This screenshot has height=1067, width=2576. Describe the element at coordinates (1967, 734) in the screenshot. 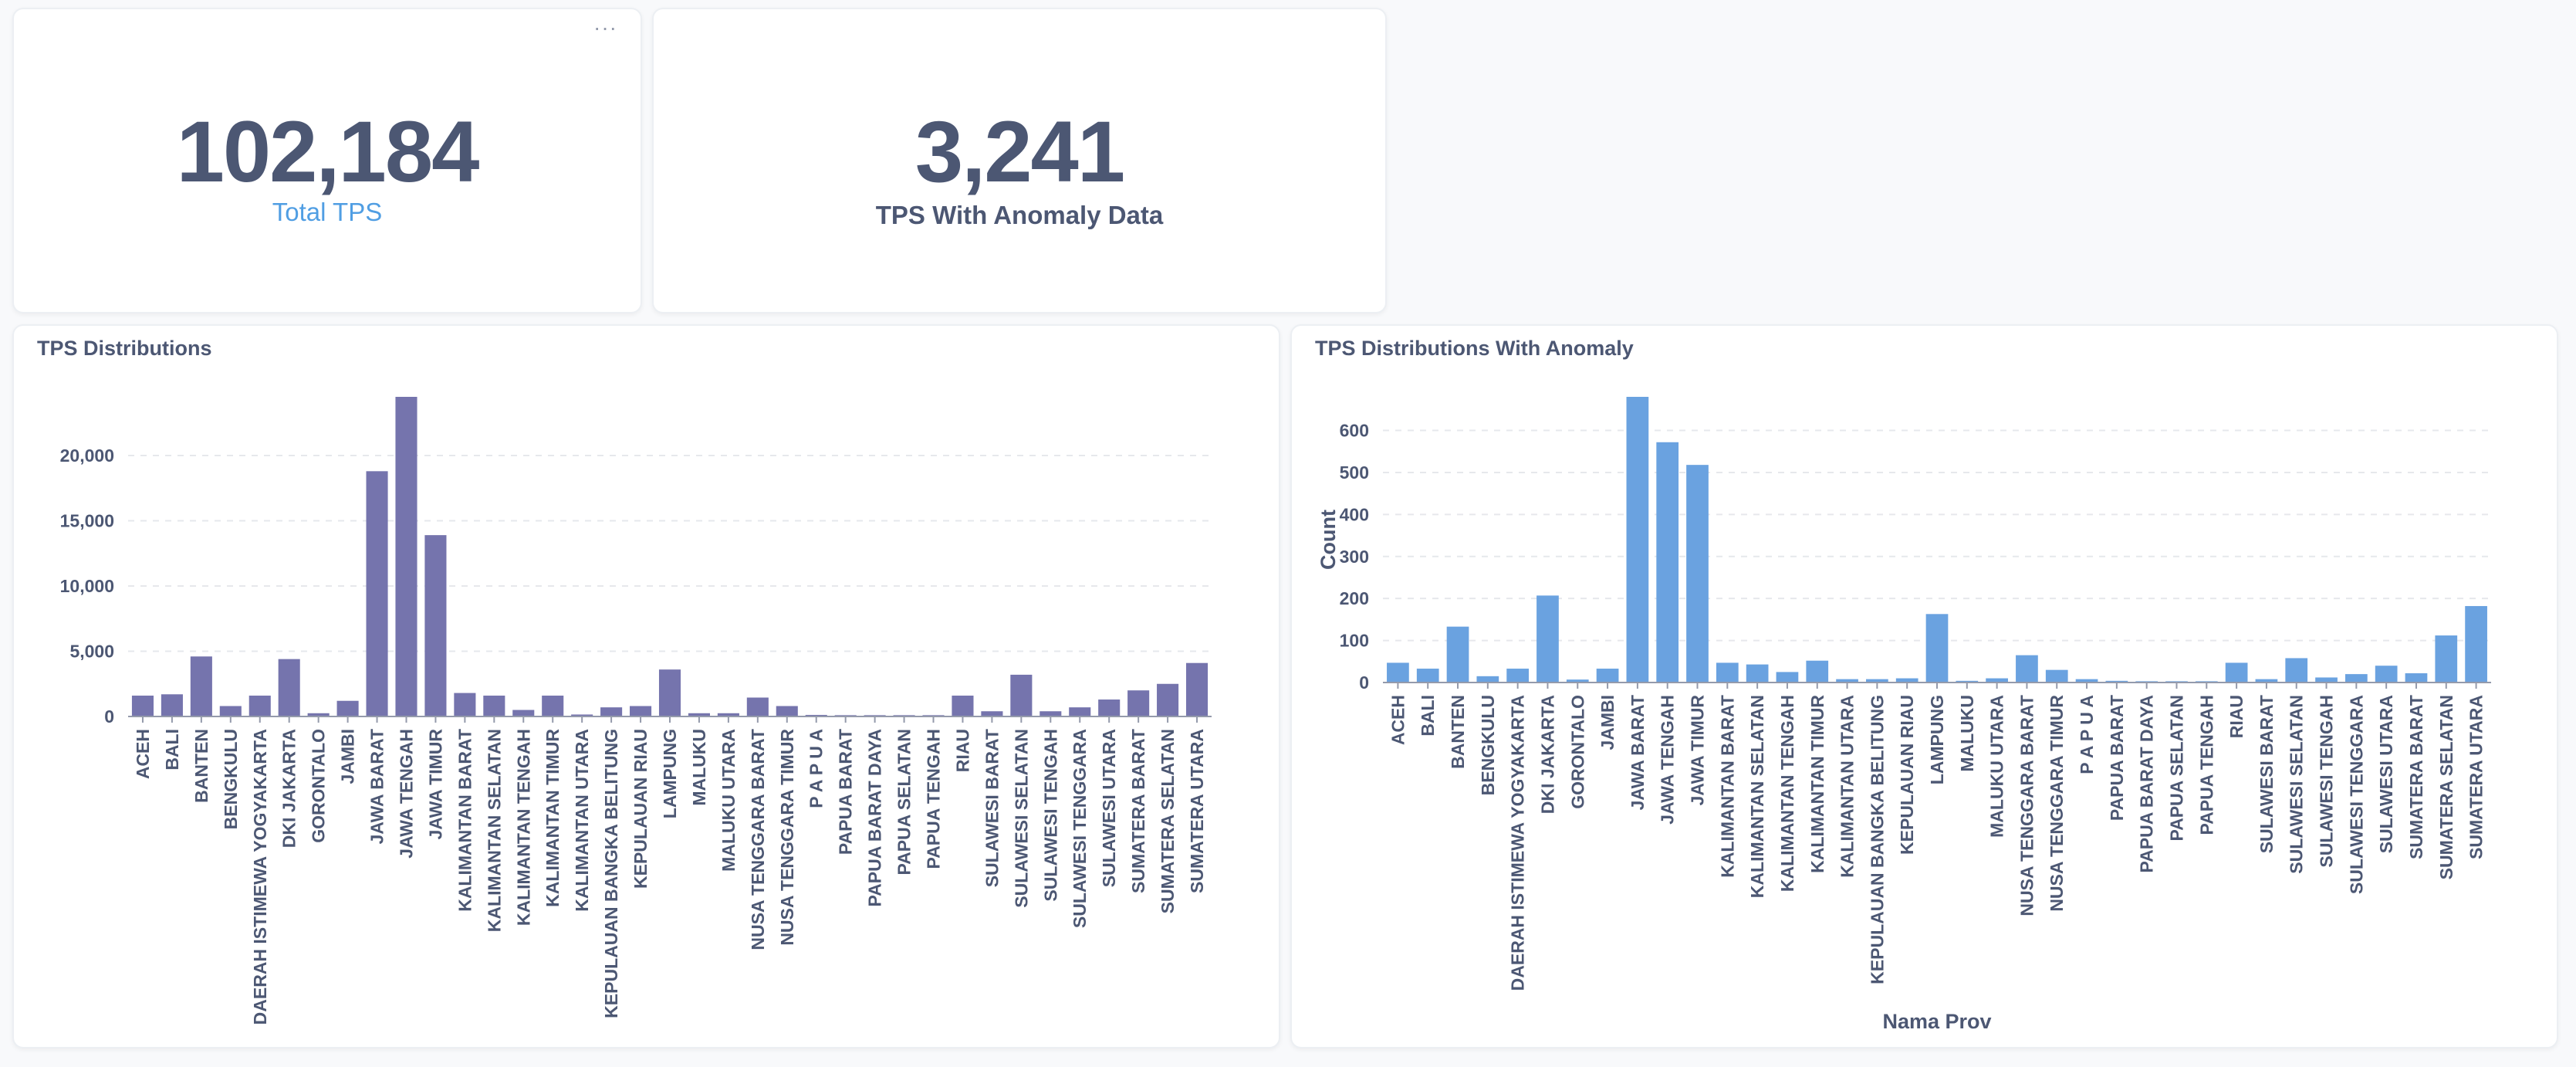

I see `x-tick-label: MALUKU` at that location.